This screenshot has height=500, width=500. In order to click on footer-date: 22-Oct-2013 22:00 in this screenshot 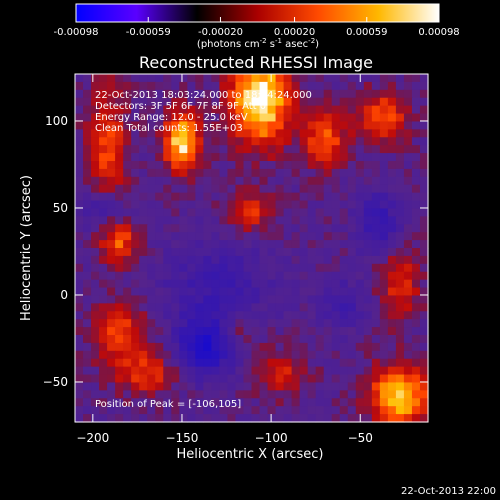, I will do `click(448, 491)`.